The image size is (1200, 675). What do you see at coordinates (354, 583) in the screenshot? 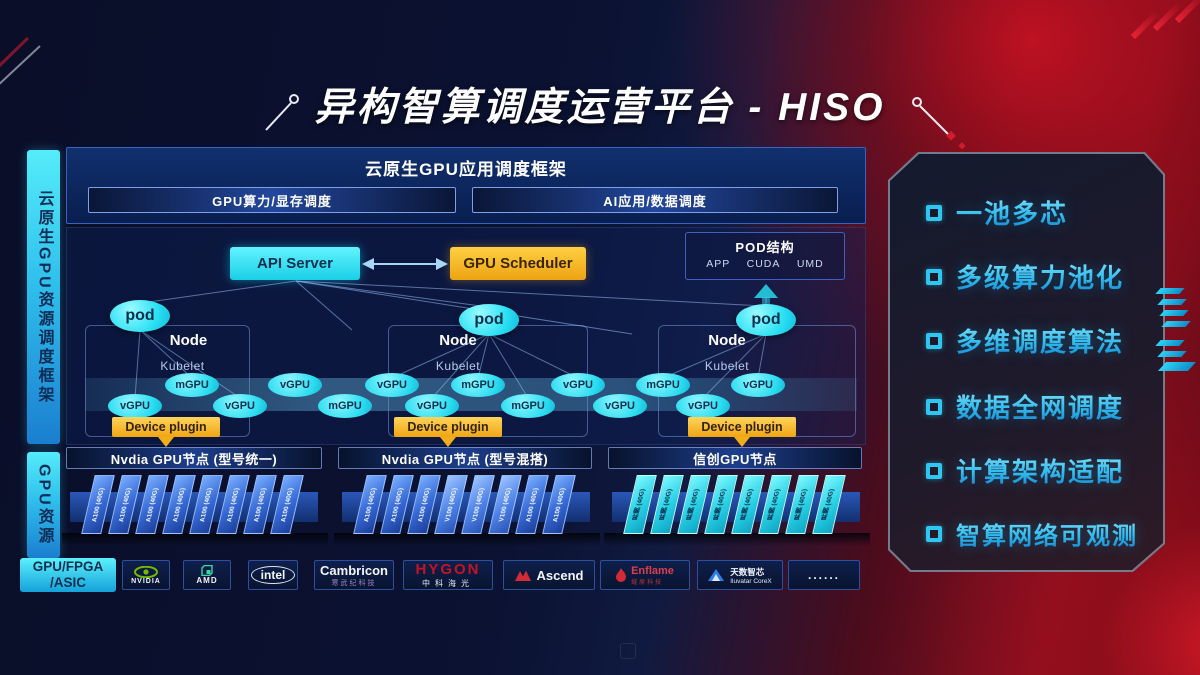
I see `vendor-subtitle: 寒武纪科技` at bounding box center [354, 583].